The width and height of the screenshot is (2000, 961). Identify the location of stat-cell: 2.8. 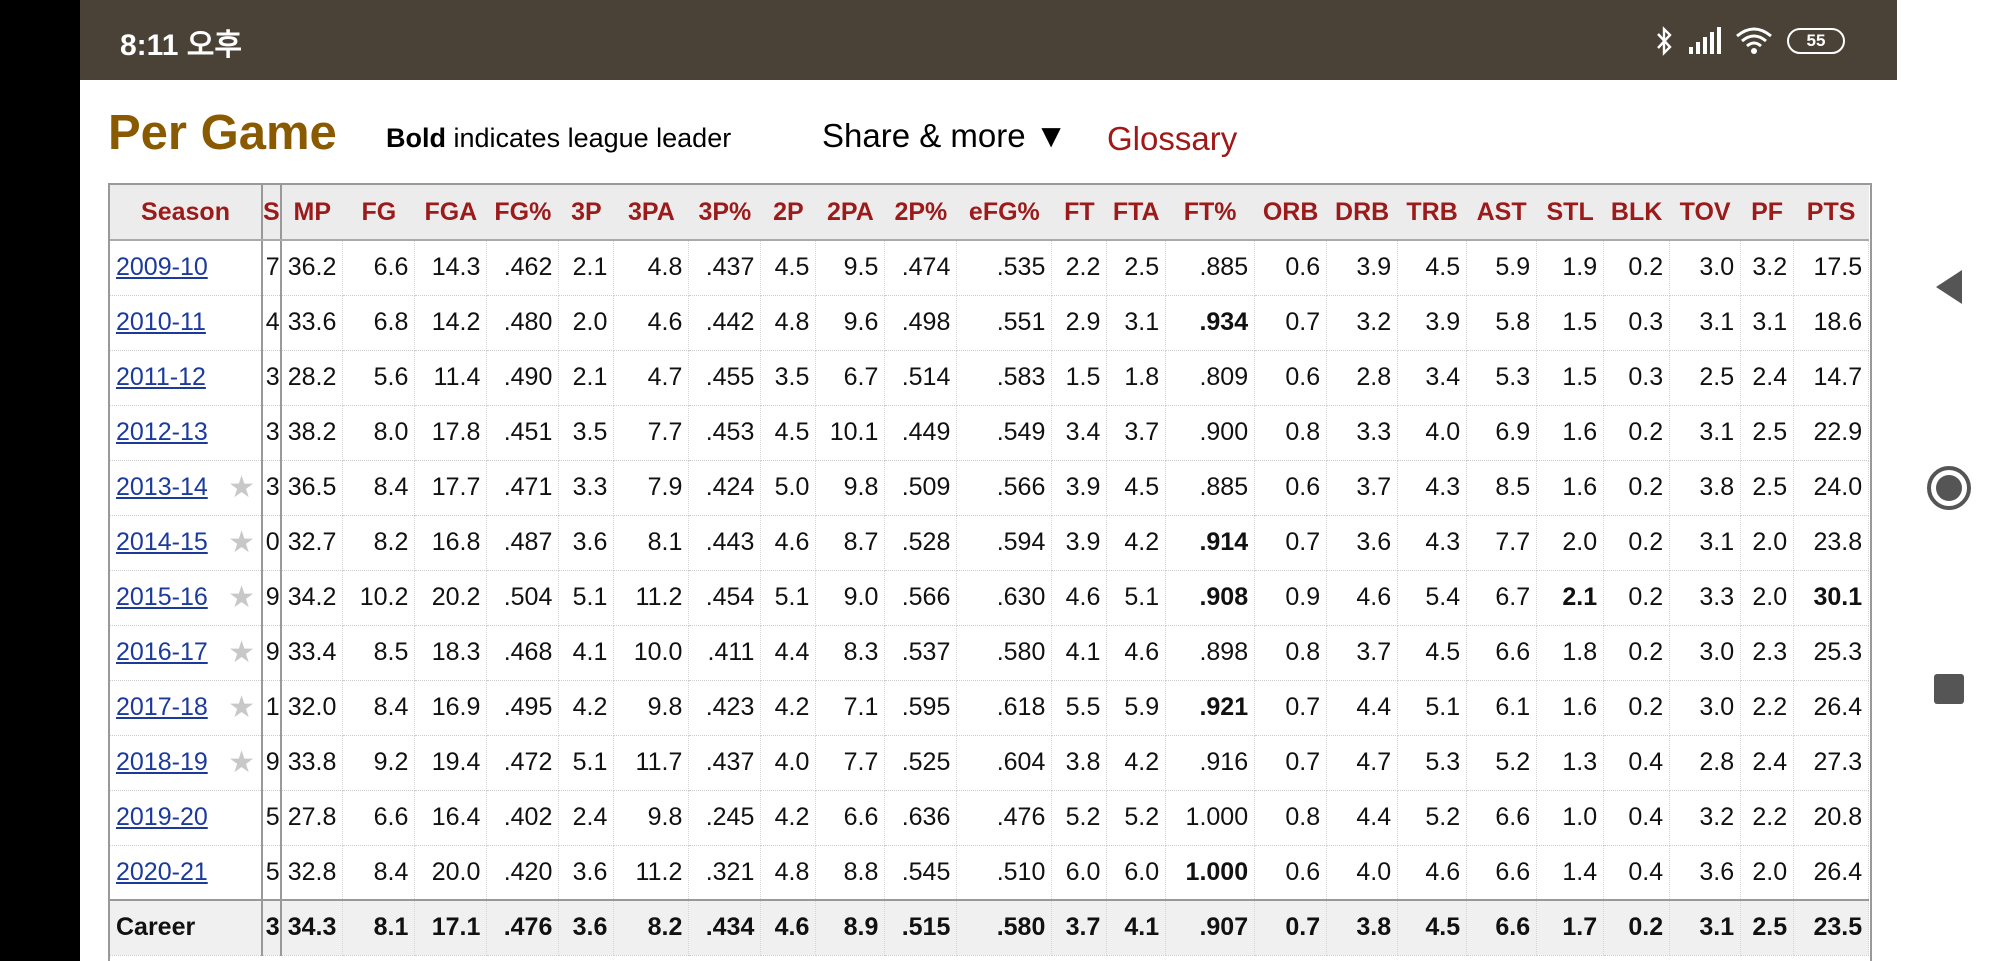
(1362, 378).